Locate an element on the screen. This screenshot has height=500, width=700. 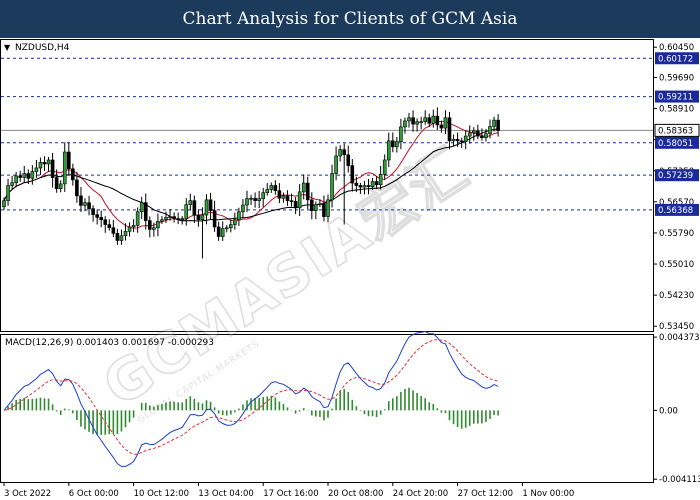
level-label: 0.58051 is located at coordinates (675, 144).